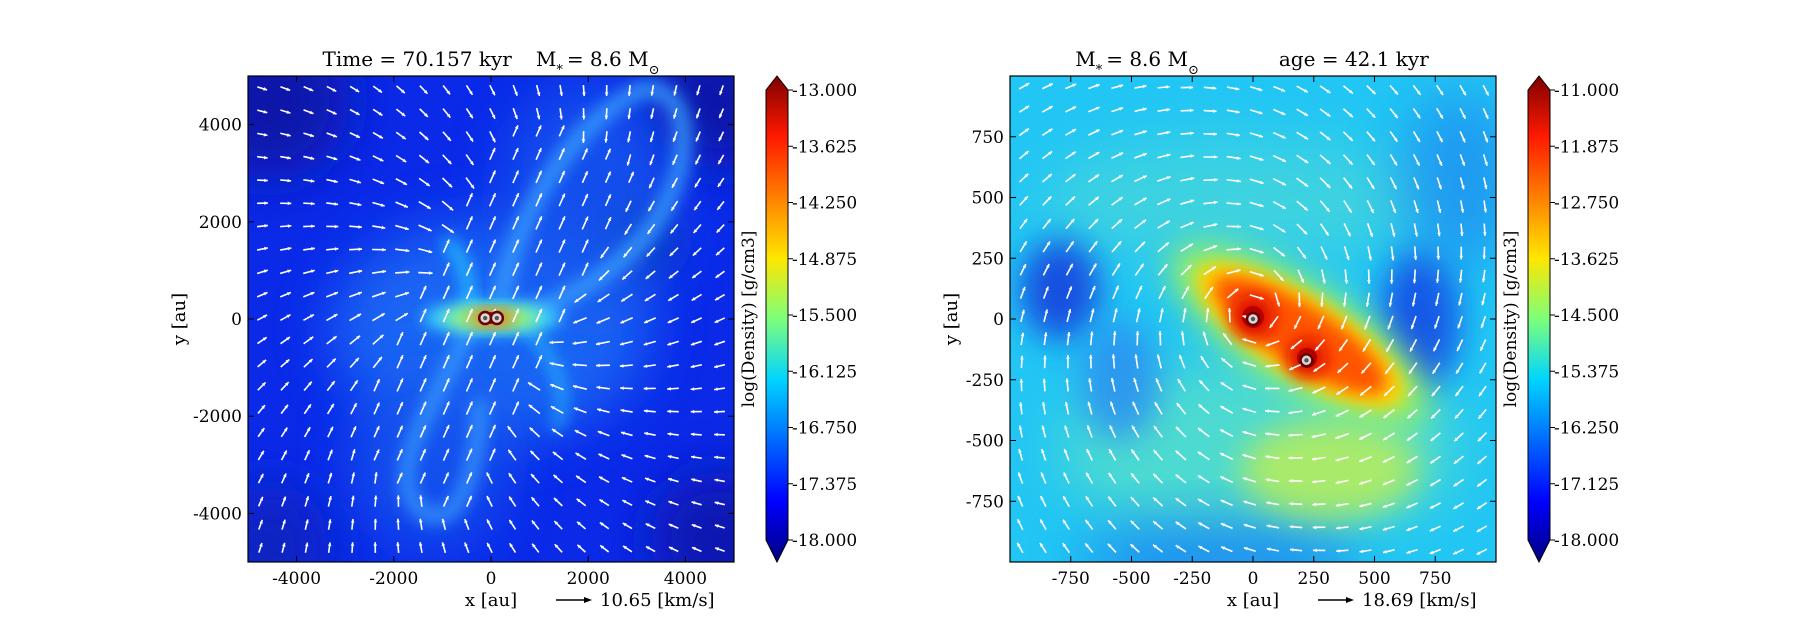 This screenshot has height=630, width=1800. What do you see at coordinates (985, 502) in the screenshot?
I see `y-tick-label-right: -750` at bounding box center [985, 502].